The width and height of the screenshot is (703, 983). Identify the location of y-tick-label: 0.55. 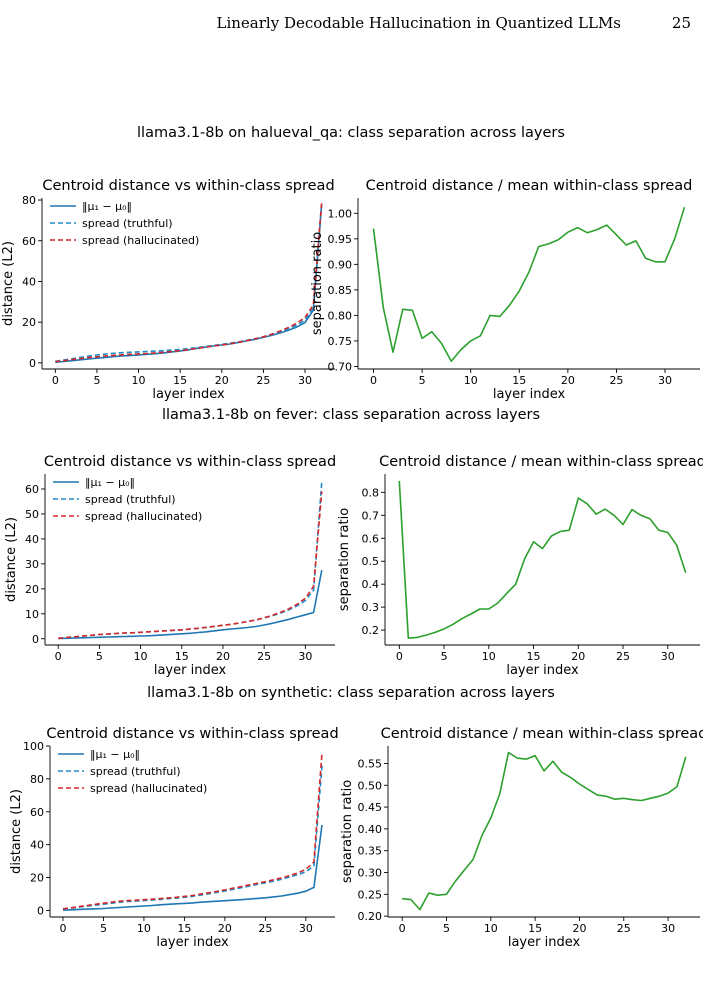
(370, 763).